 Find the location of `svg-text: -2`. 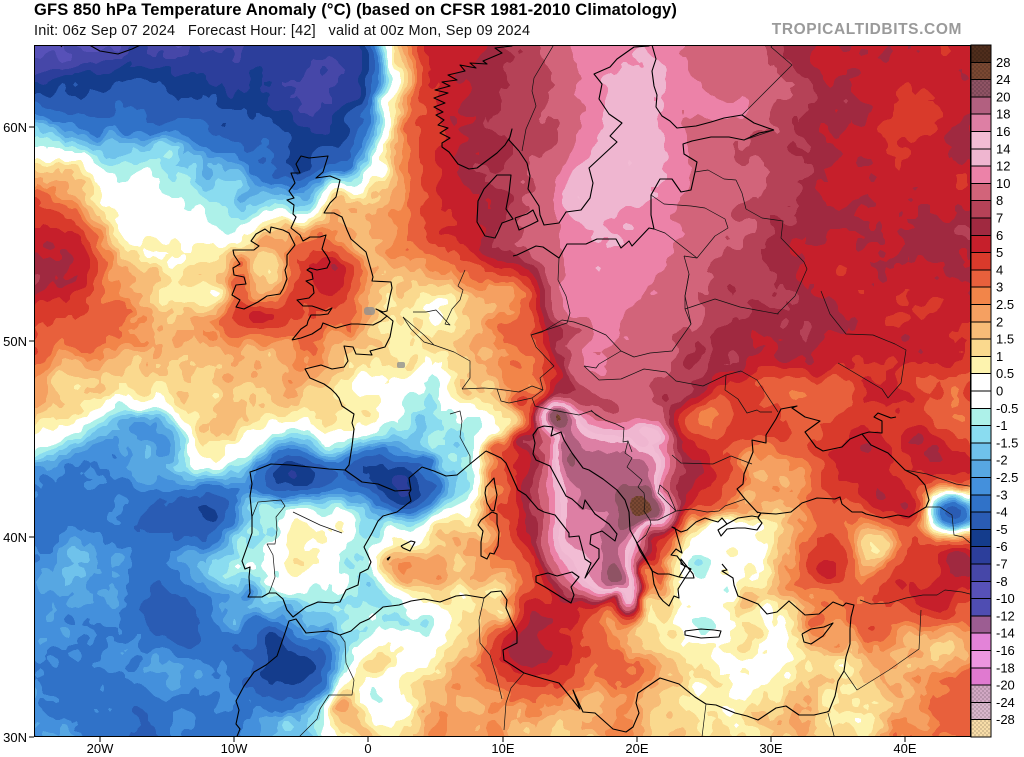

svg-text: -2 is located at coordinates (1002, 460).